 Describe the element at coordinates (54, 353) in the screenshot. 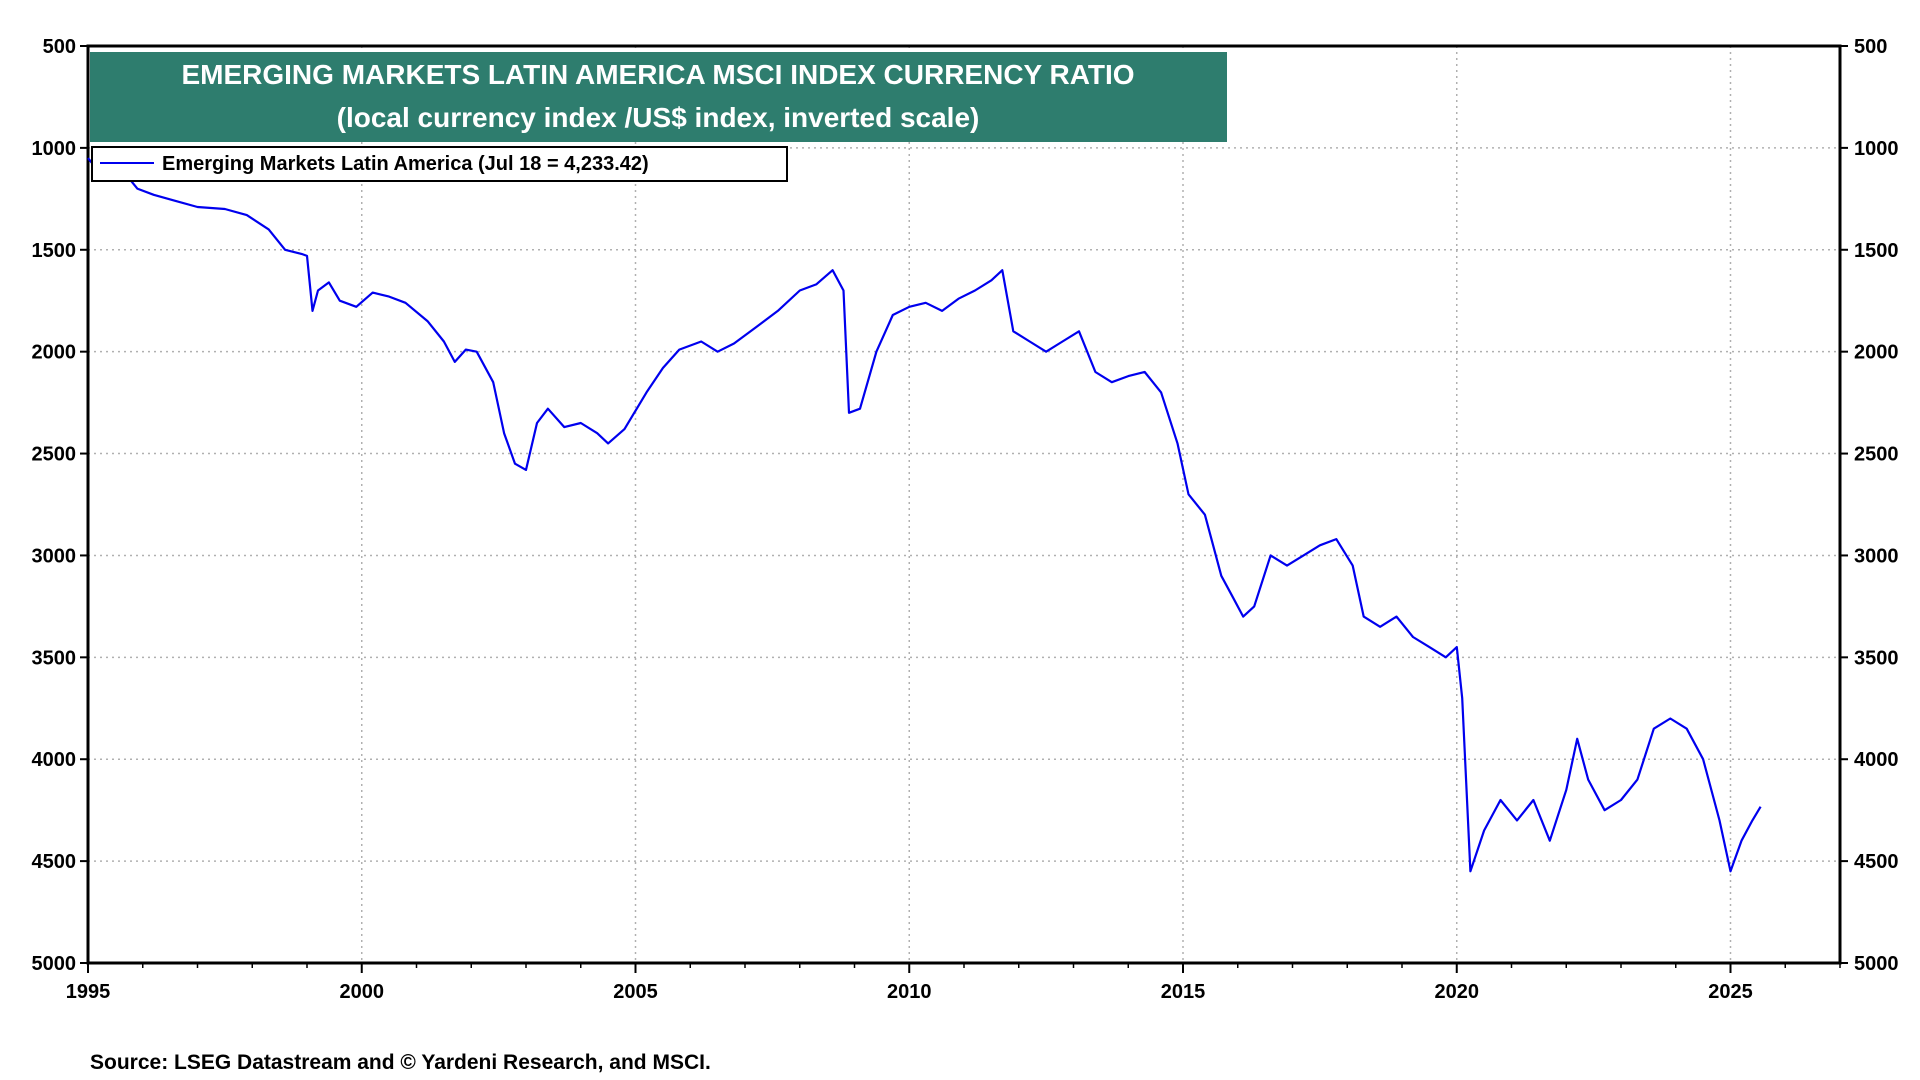

I see `y-tick-label-left: 2000` at that location.